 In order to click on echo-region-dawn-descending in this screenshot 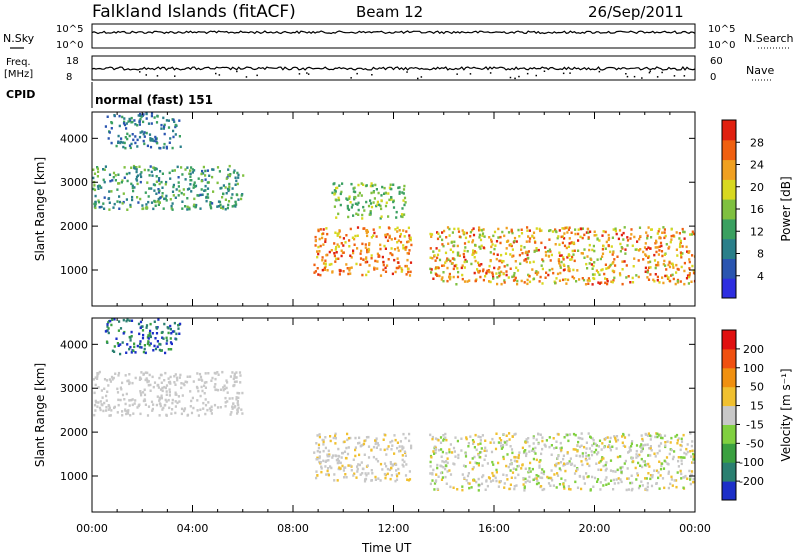, I will do `click(363, 251)`.